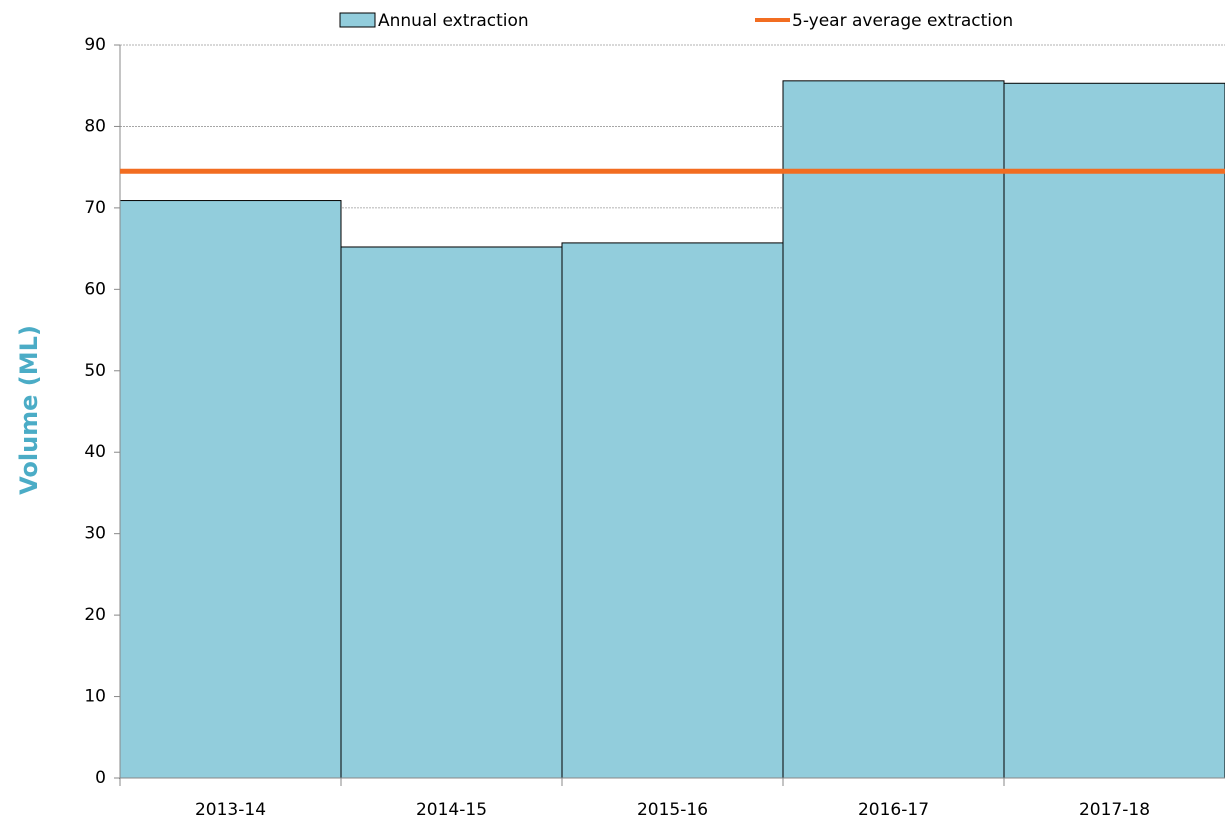 Image resolution: width=1225 pixels, height=822 pixels. Describe the element at coordinates (95, 45) in the screenshot. I see `y-tick-label: 90` at that location.